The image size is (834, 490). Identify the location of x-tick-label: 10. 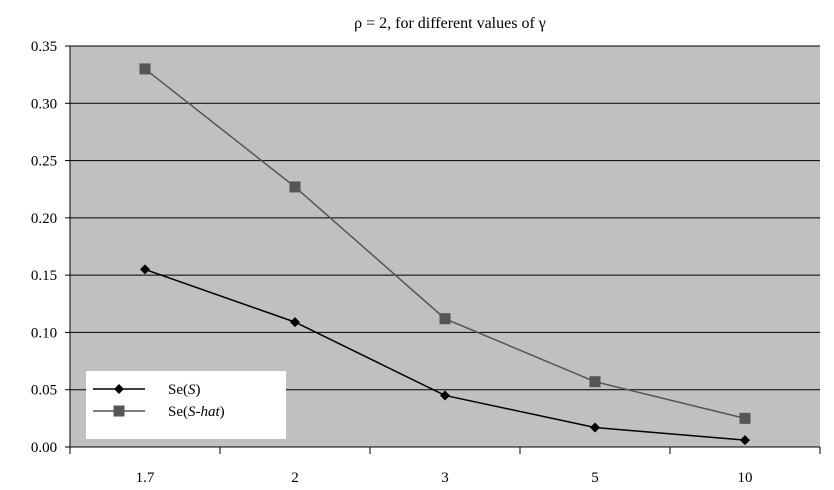
(745, 478).